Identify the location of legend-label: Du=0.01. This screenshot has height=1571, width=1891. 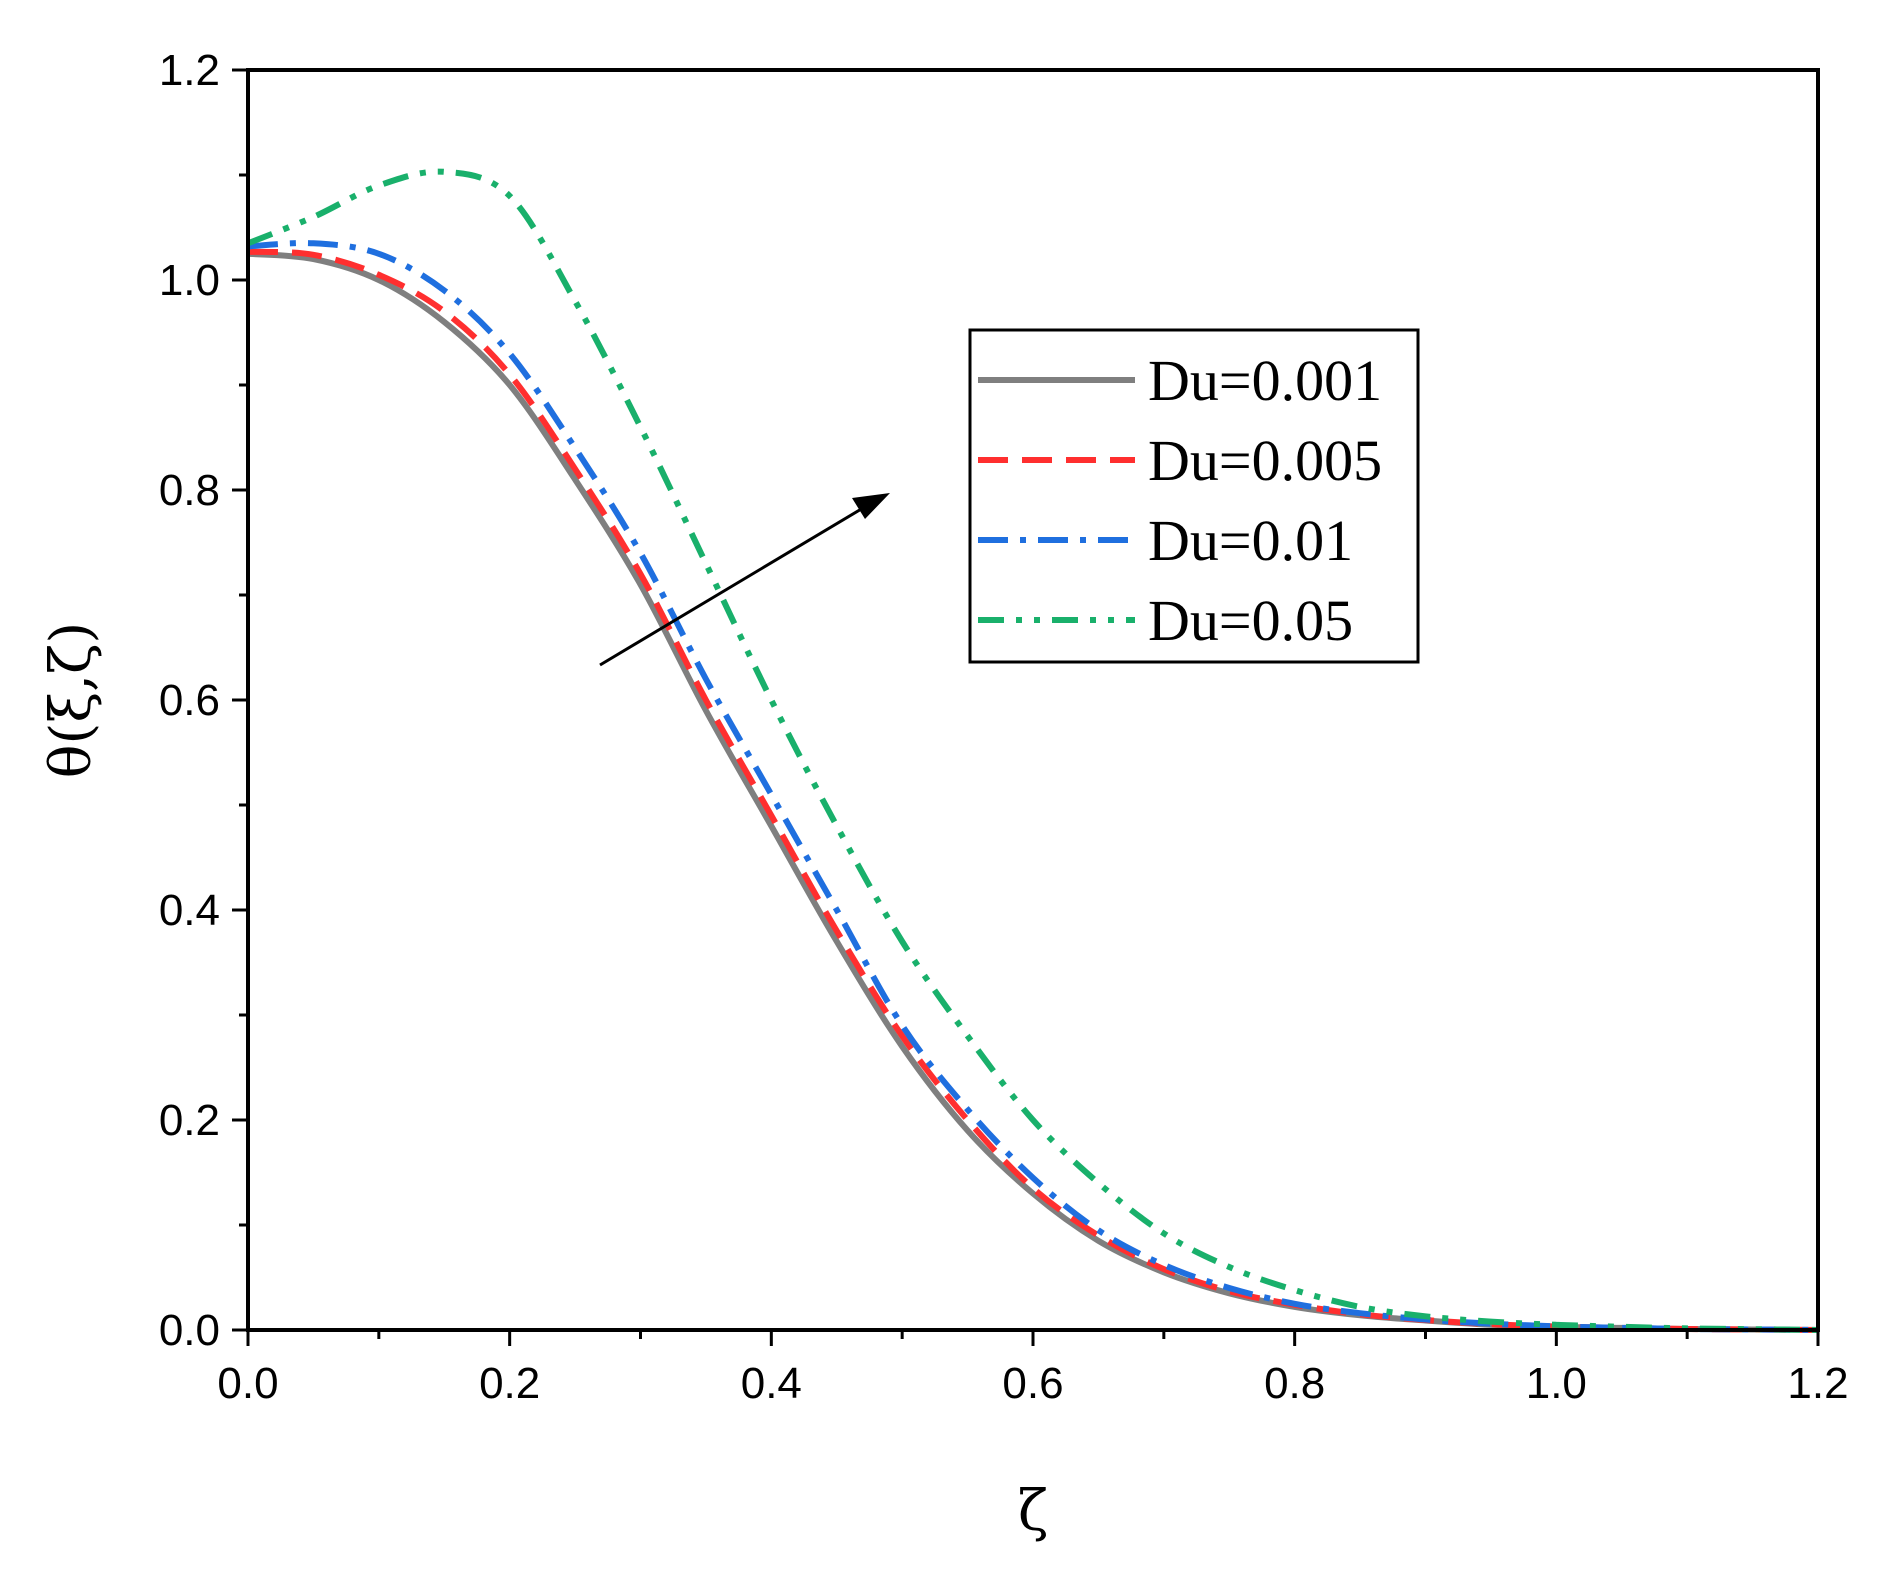
(1250, 540).